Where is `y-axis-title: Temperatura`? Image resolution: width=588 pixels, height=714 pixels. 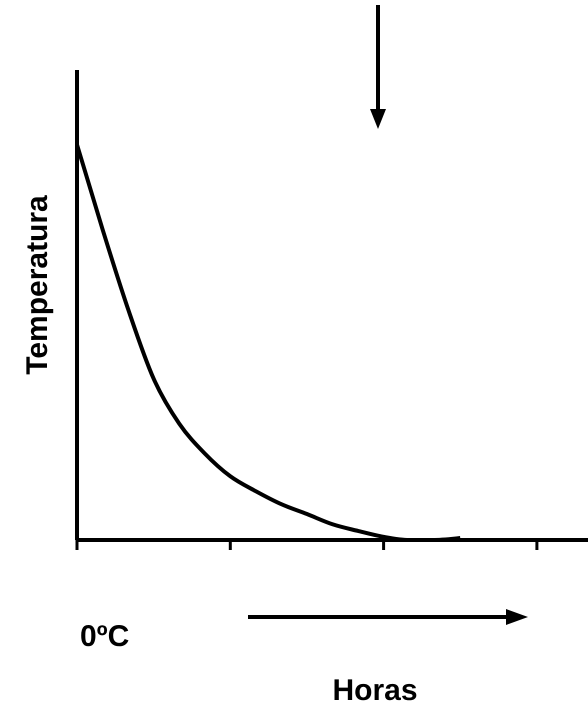
y-axis-title: Temperatura is located at coordinates (38, 285).